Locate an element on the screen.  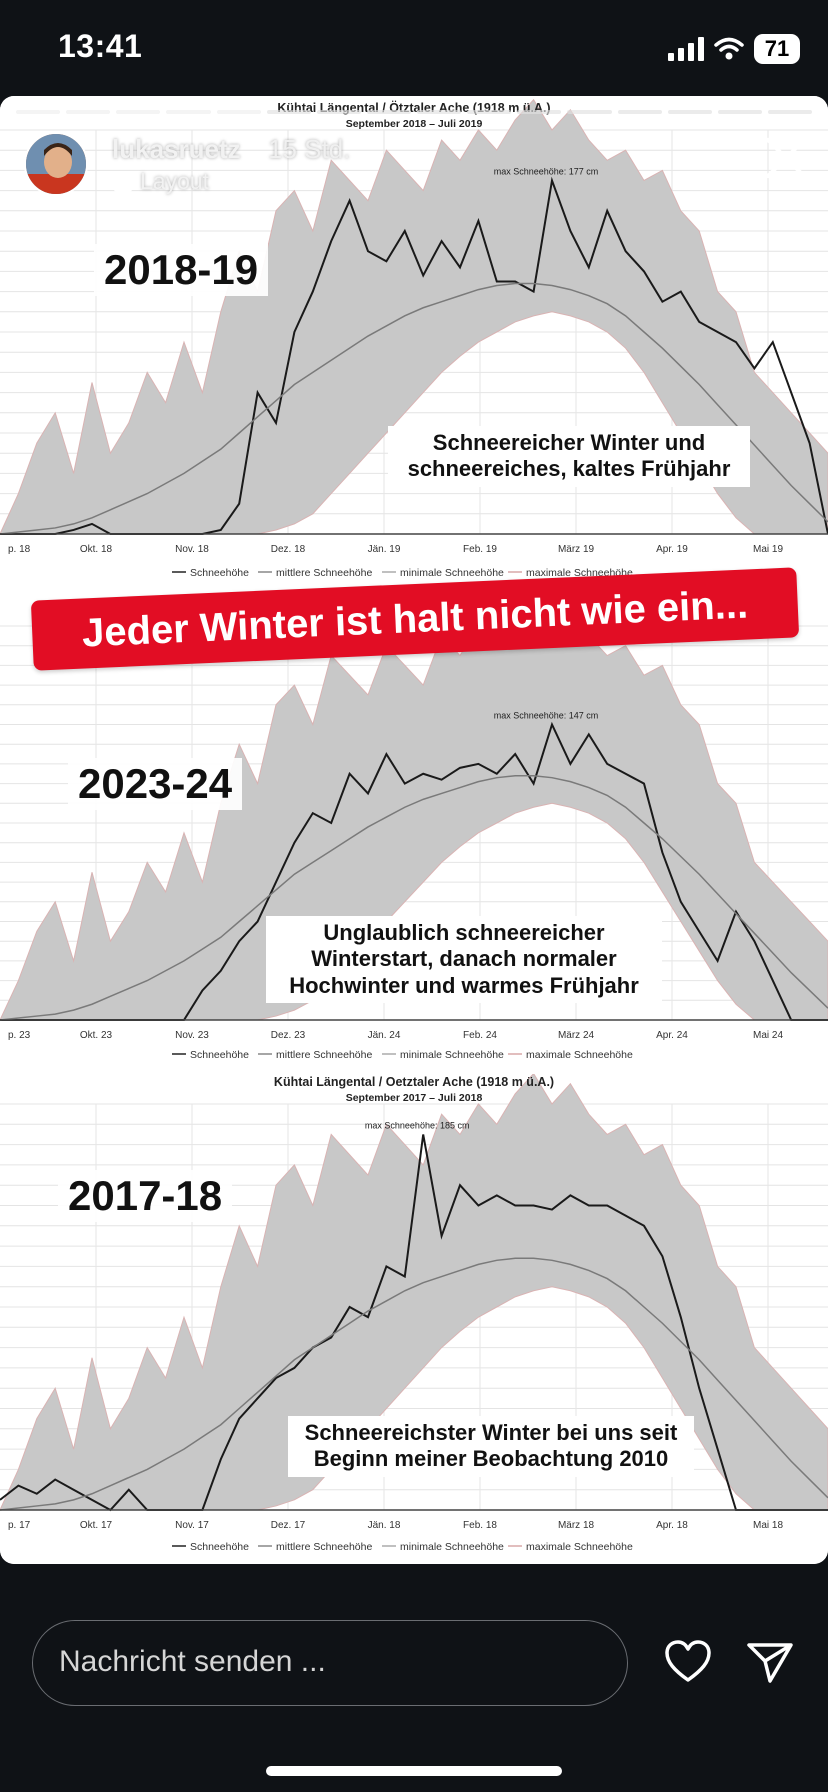
x-tick-label: Jän. 18 is located at coordinates (384, 1525).